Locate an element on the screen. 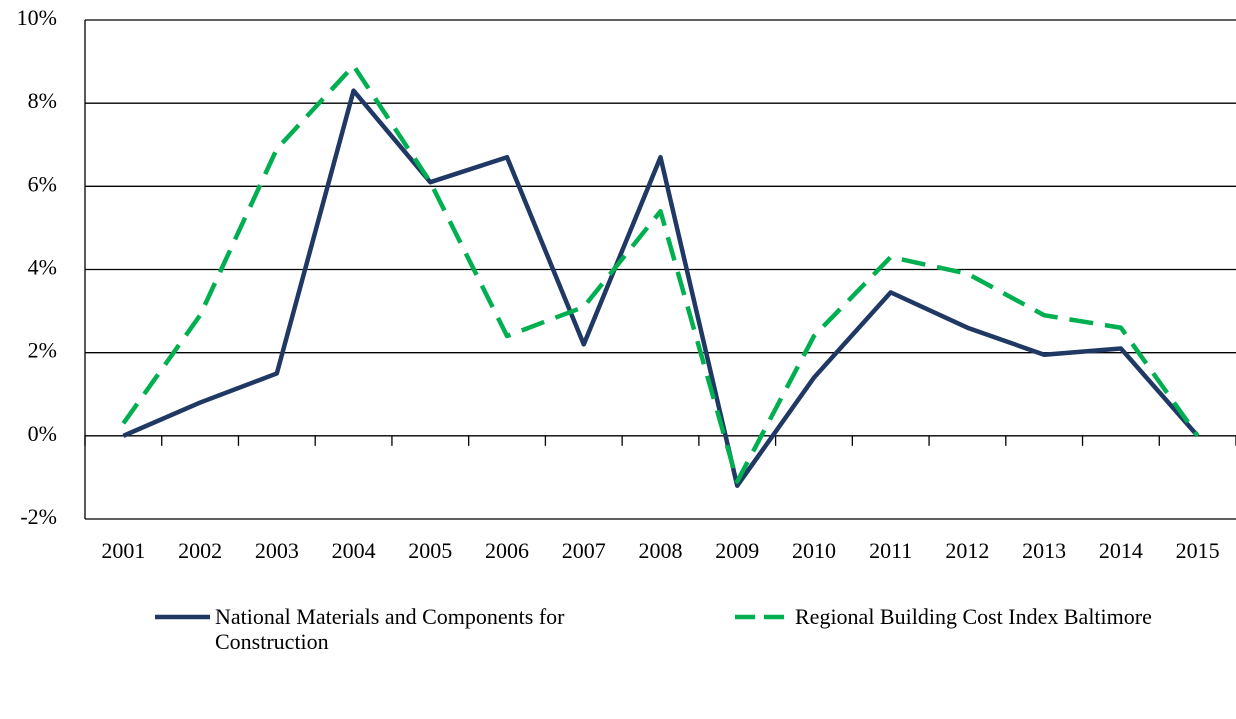  x-tick-label: 2007 is located at coordinates (584, 550).